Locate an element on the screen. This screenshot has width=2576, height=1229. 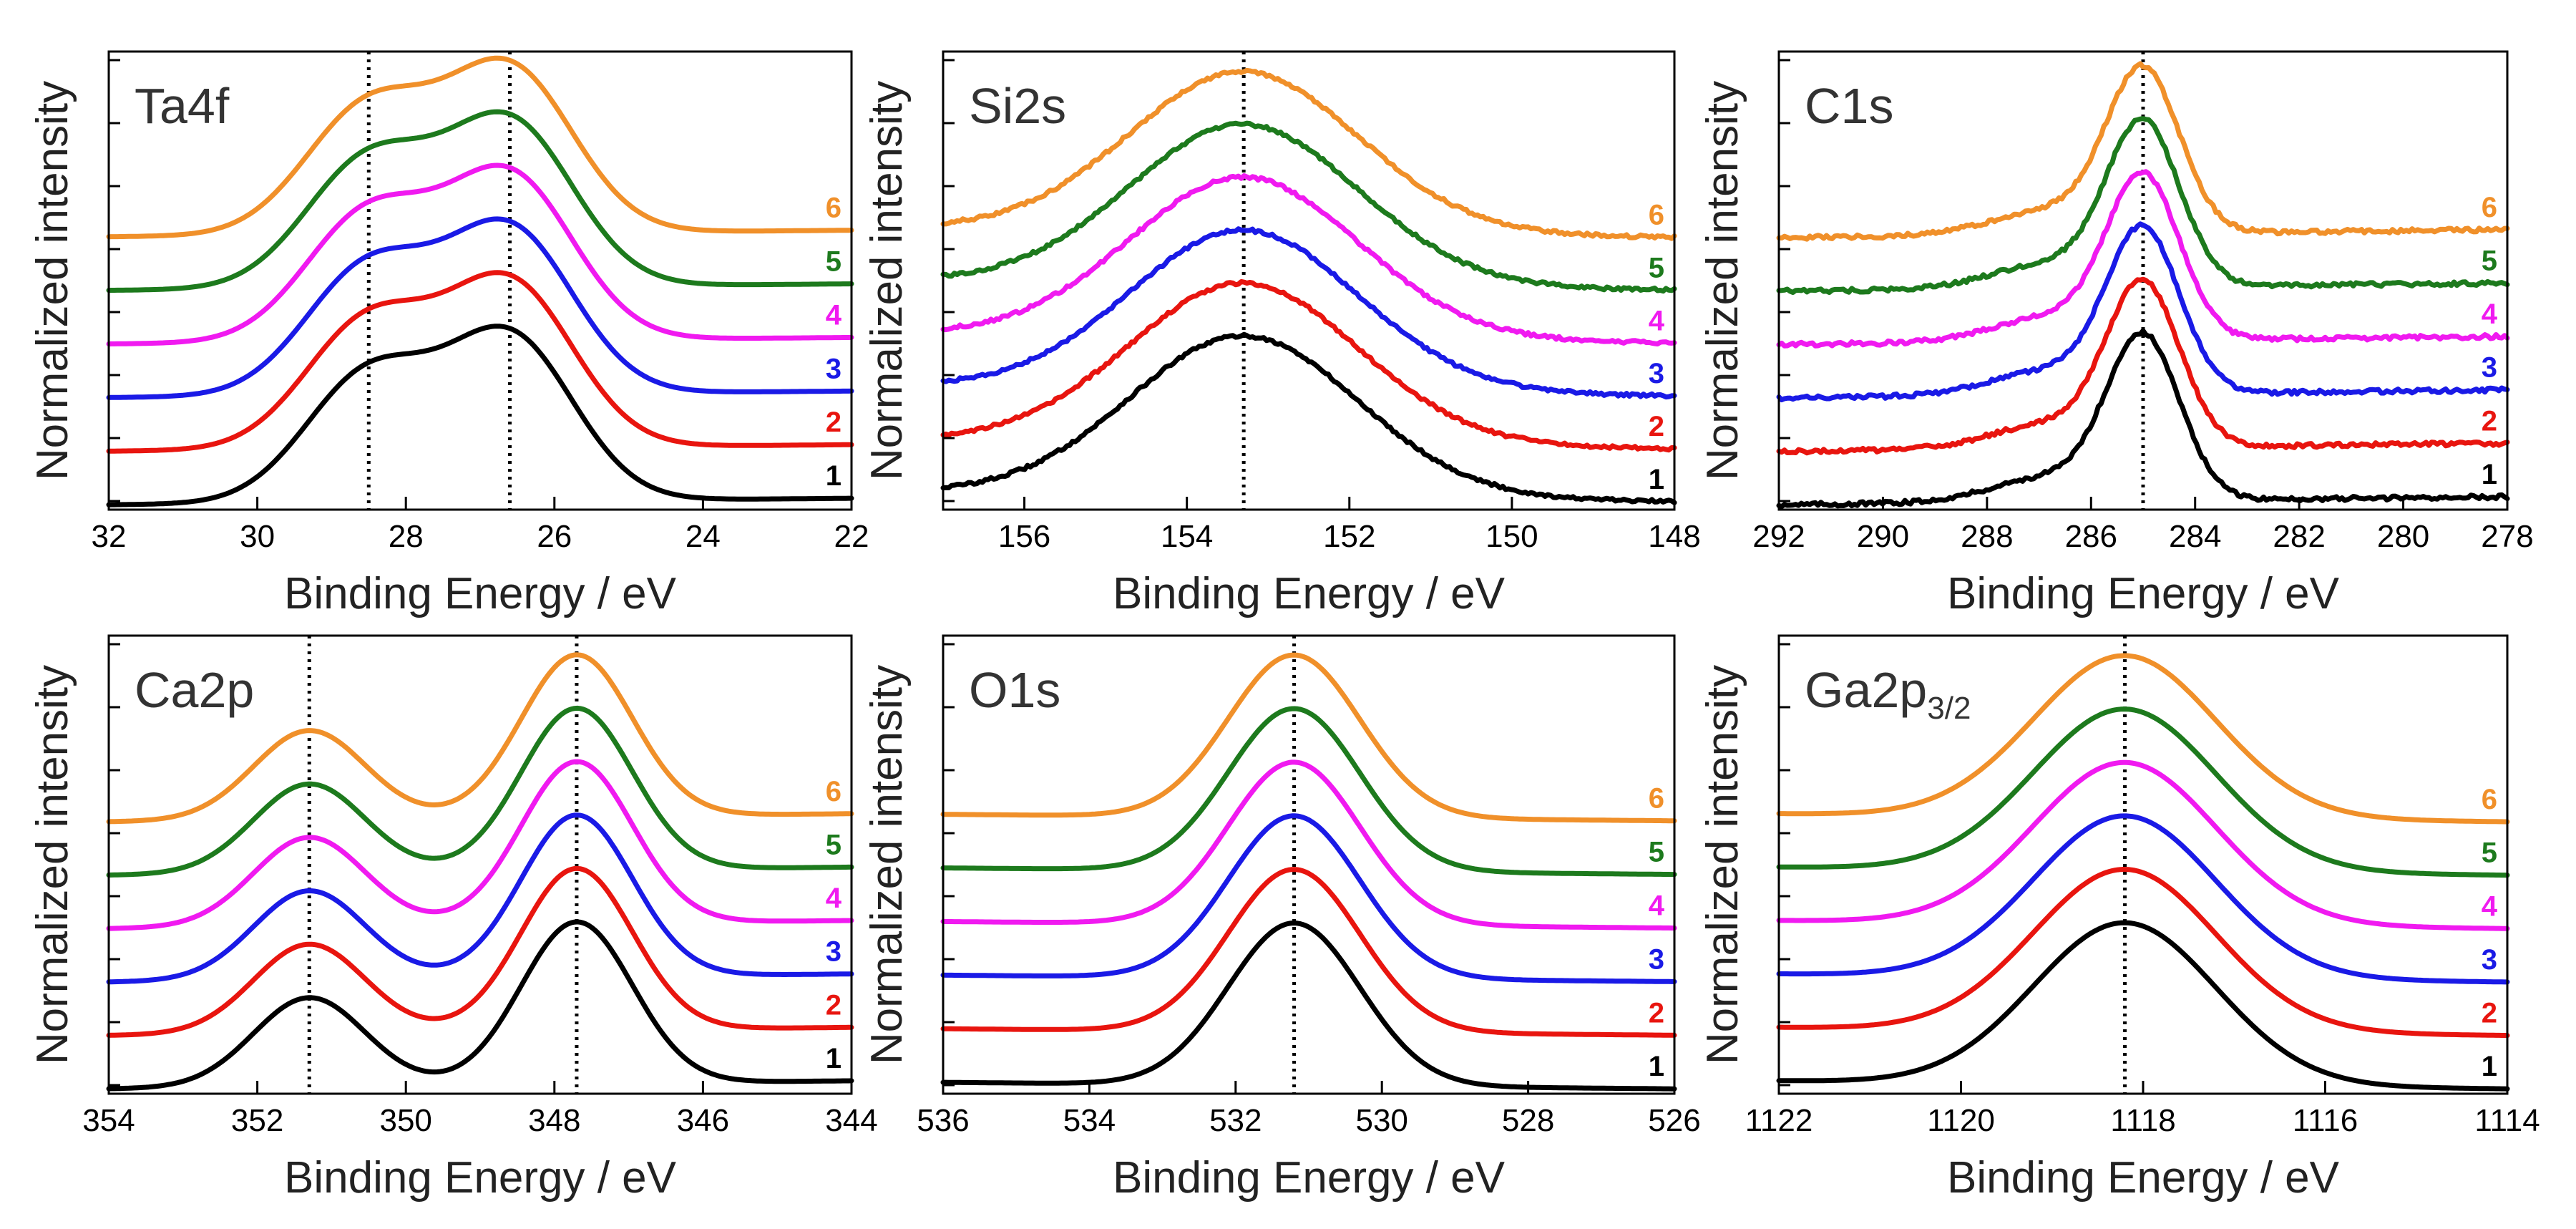
x-tick-label: 344 is located at coordinates (851, 1120).